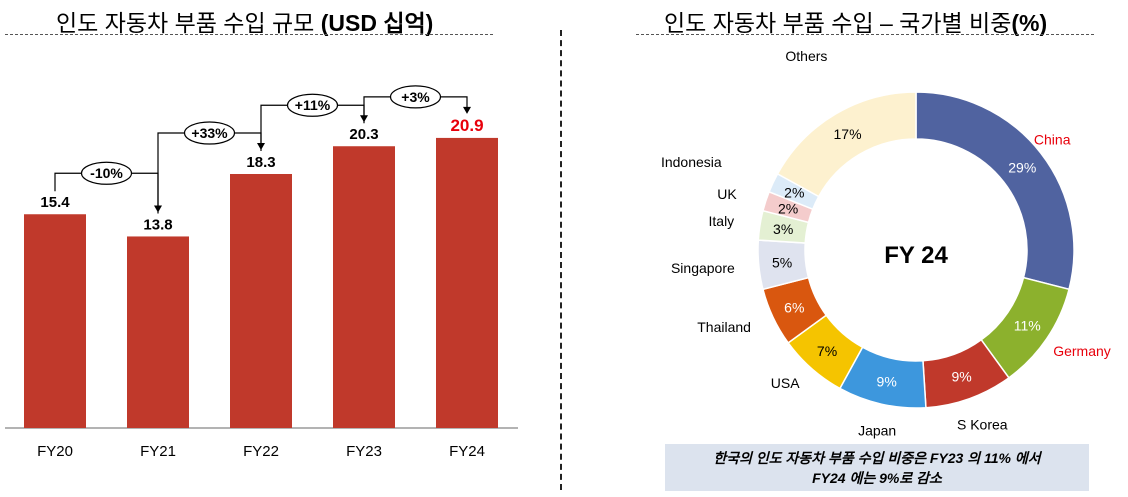 The height and width of the screenshot is (497, 1128). I want to click on donut-percent-label: 5%, so click(782, 263).